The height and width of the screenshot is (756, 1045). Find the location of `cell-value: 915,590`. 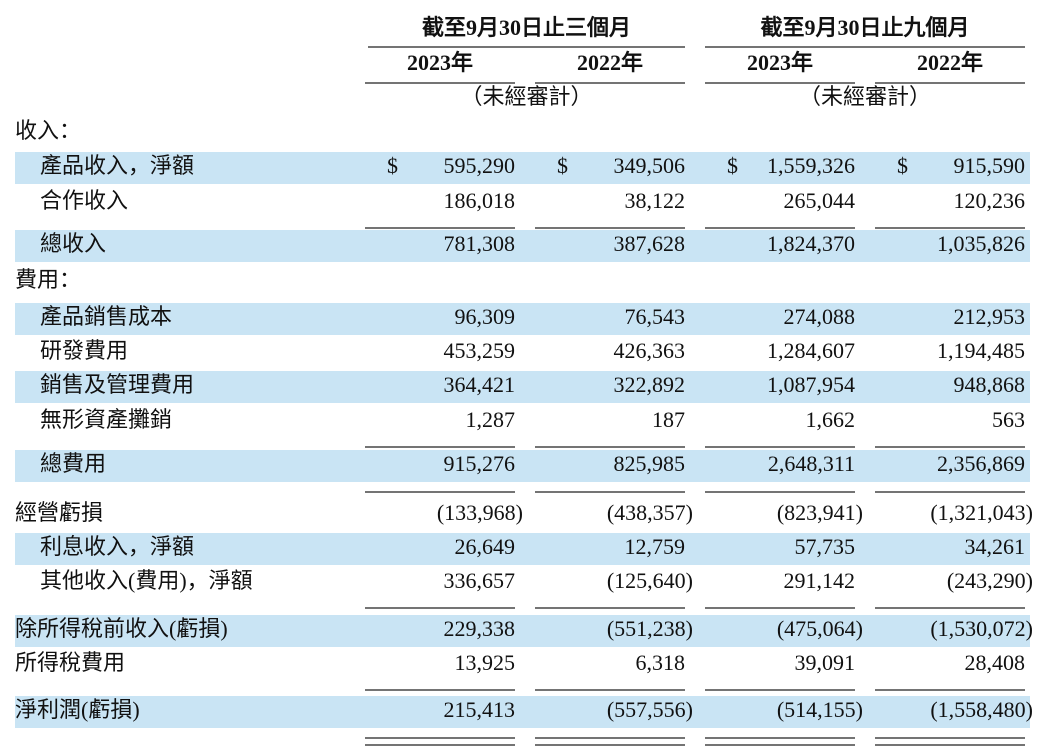

cell-value: 915,590 is located at coordinates (990, 165).